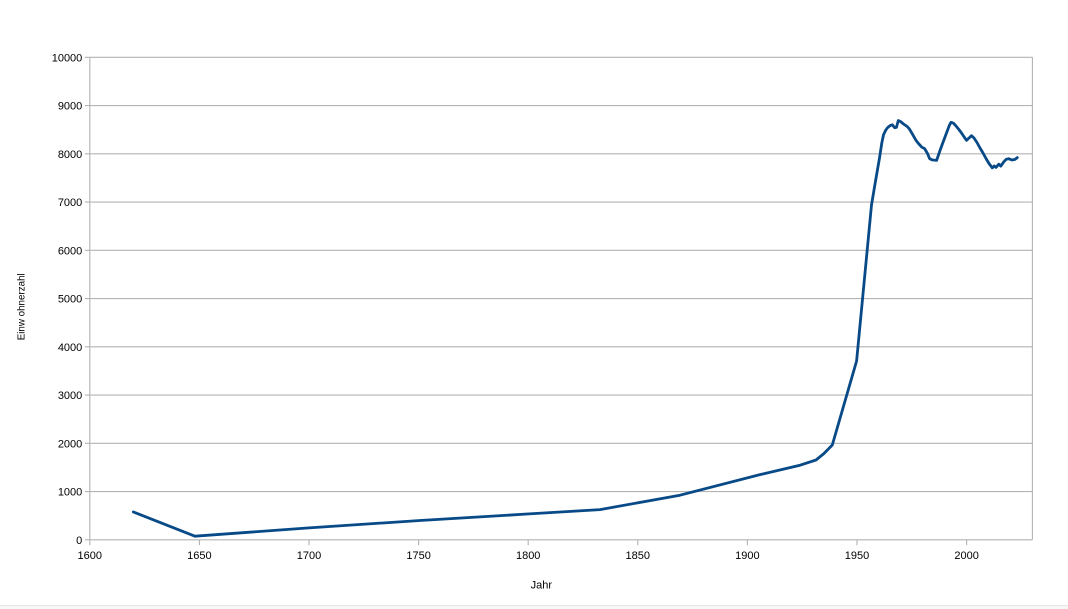  Describe the element at coordinates (70, 251) in the screenshot. I see `svg-text: 6000` at that location.